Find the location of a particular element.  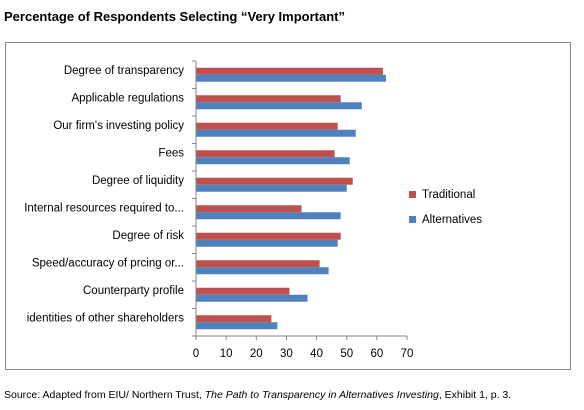

legend-label-traditional: Traditional is located at coordinates (448, 195).